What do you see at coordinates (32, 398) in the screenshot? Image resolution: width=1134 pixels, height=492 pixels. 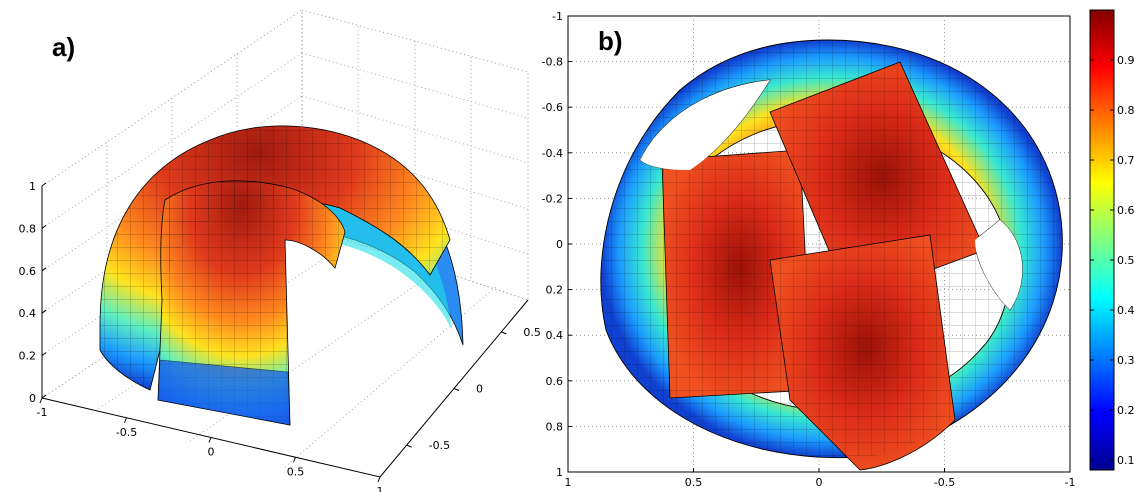 I see `z-tick-label: 0` at bounding box center [32, 398].